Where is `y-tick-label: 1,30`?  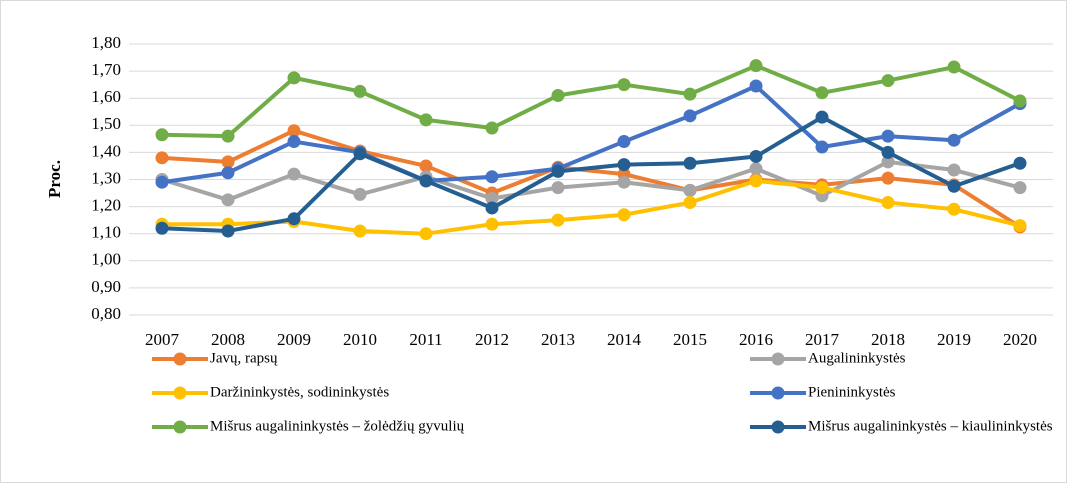
y-tick-label: 1,30 is located at coordinates (106, 177).